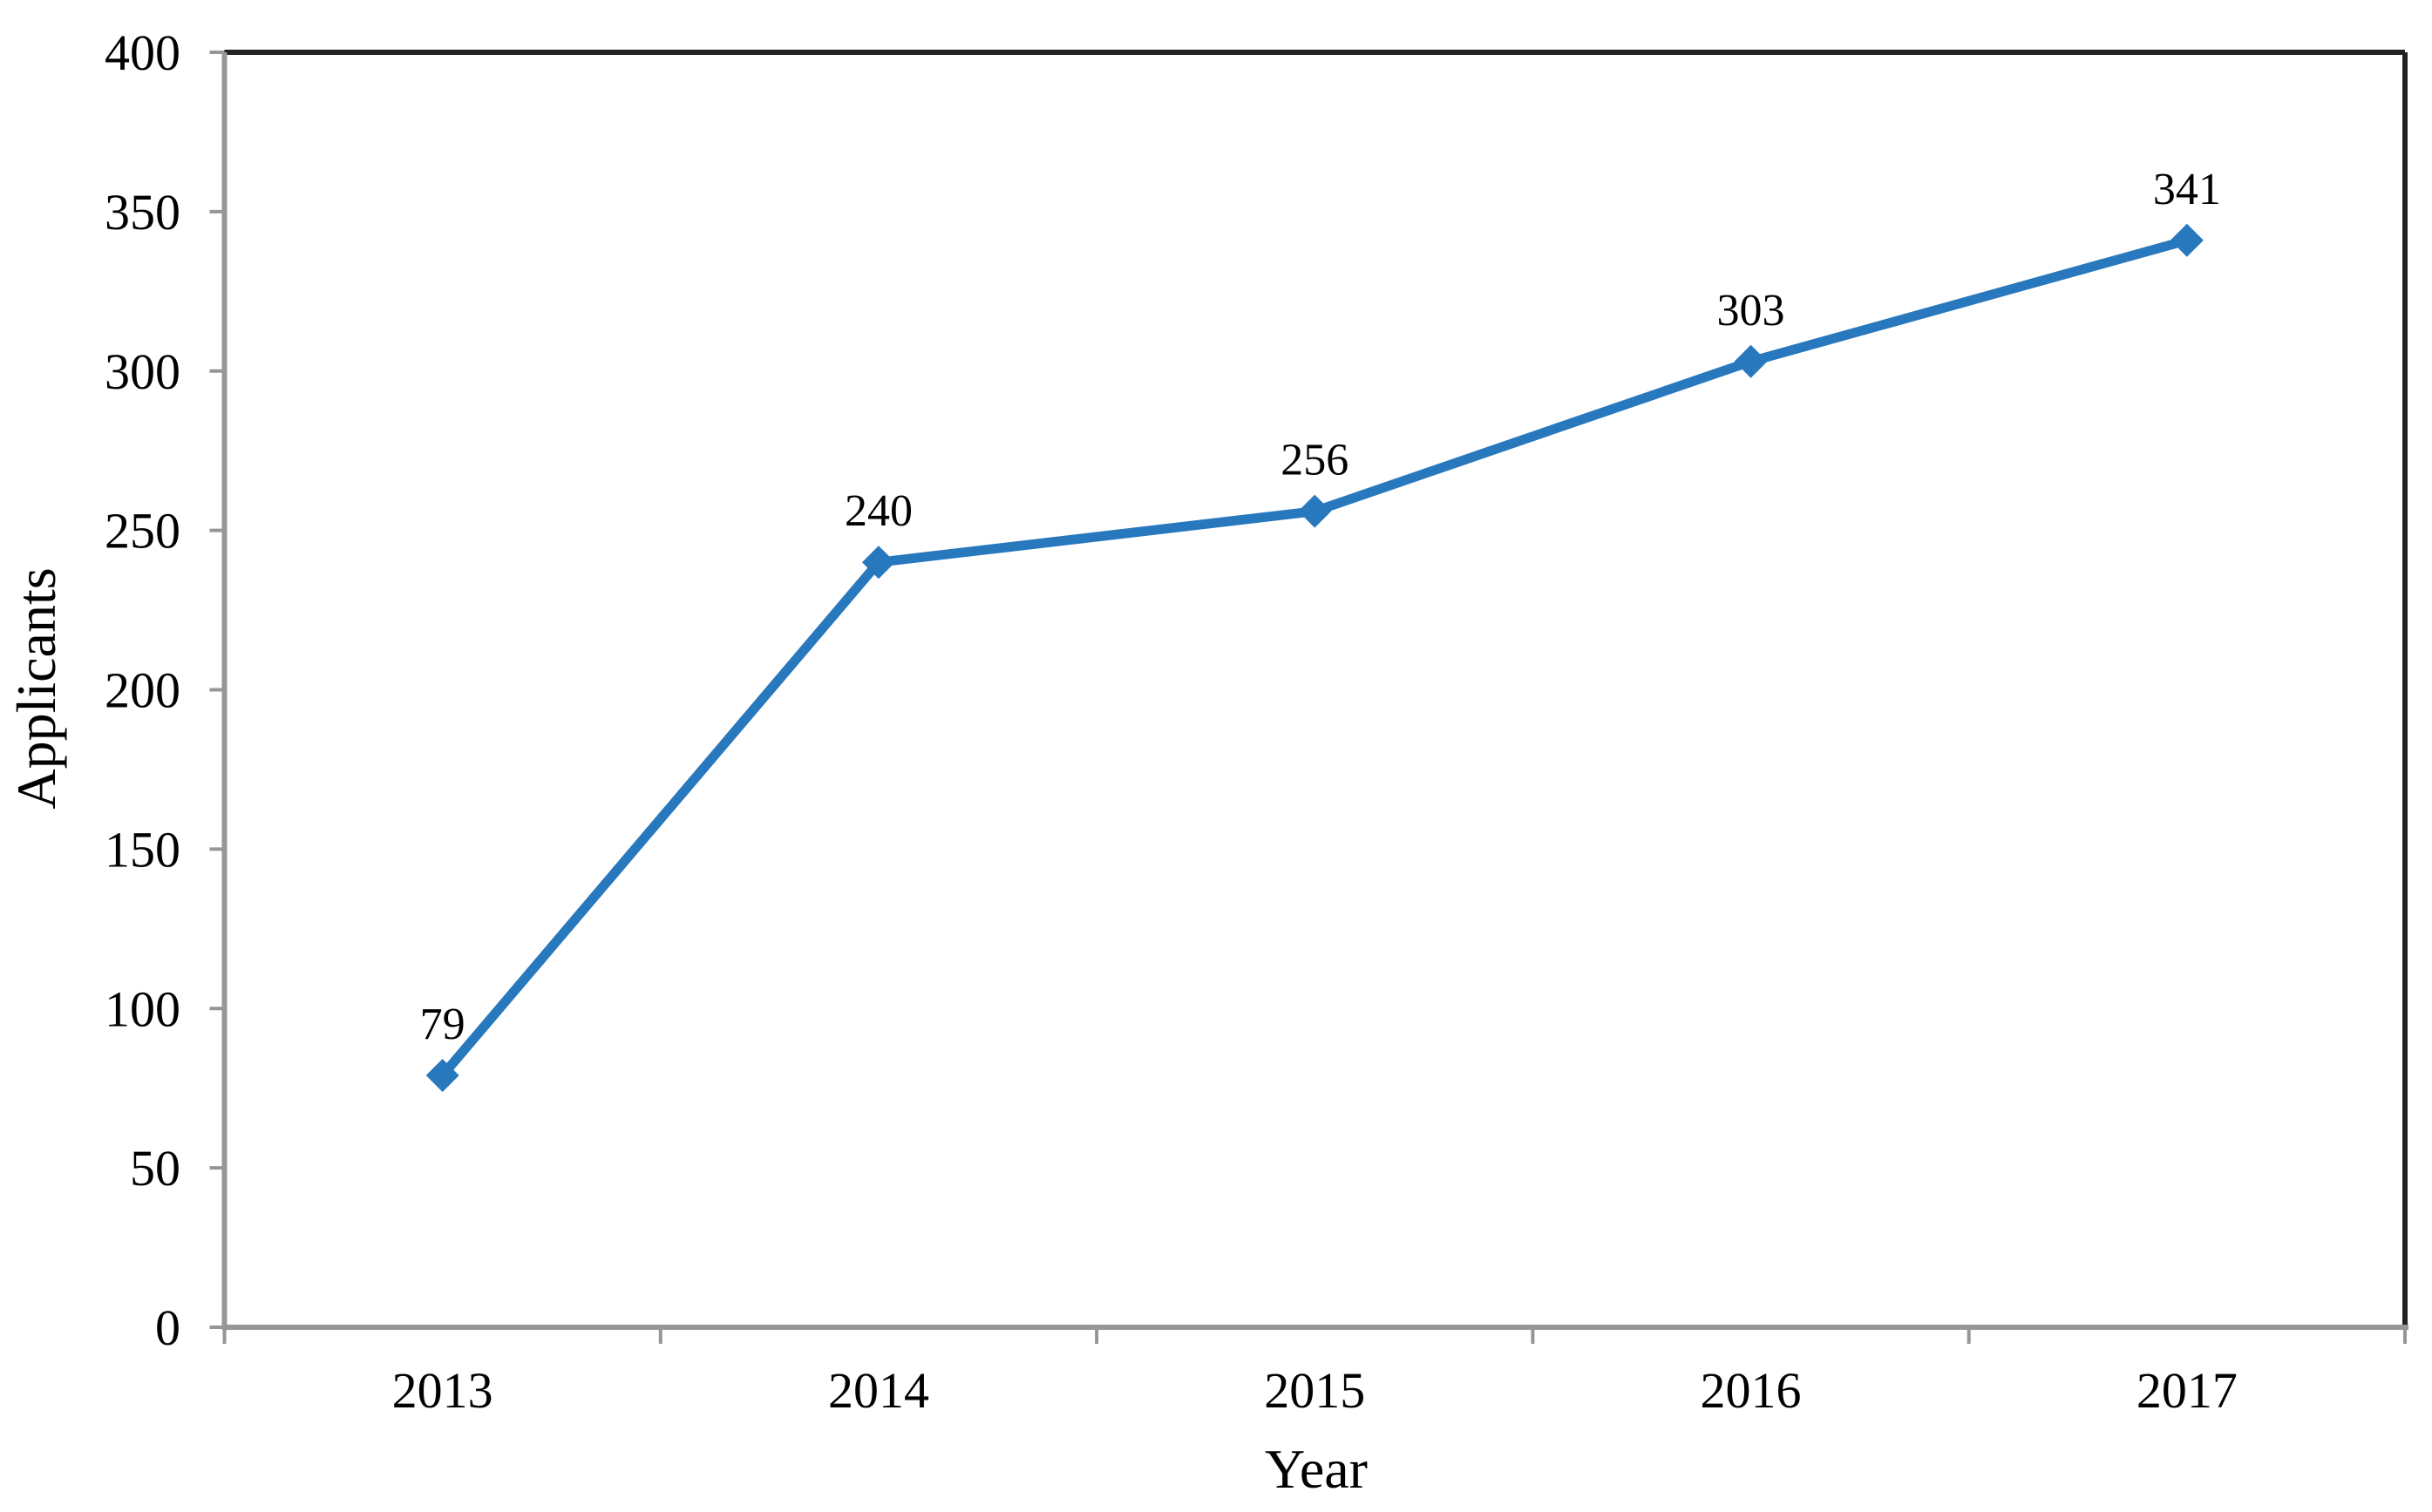 Image resolution: width=2432 pixels, height=1512 pixels. Describe the element at coordinates (155, 1168) in the screenshot. I see `y-tick-label: 50` at that location.